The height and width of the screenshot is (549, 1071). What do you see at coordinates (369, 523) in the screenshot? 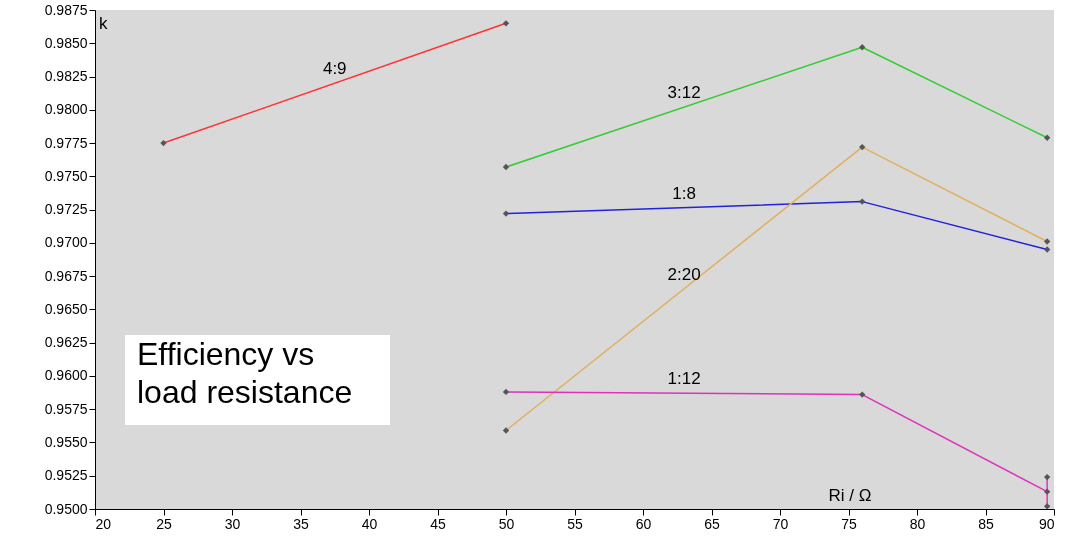
I see `x-tick-label: 40` at bounding box center [369, 523].